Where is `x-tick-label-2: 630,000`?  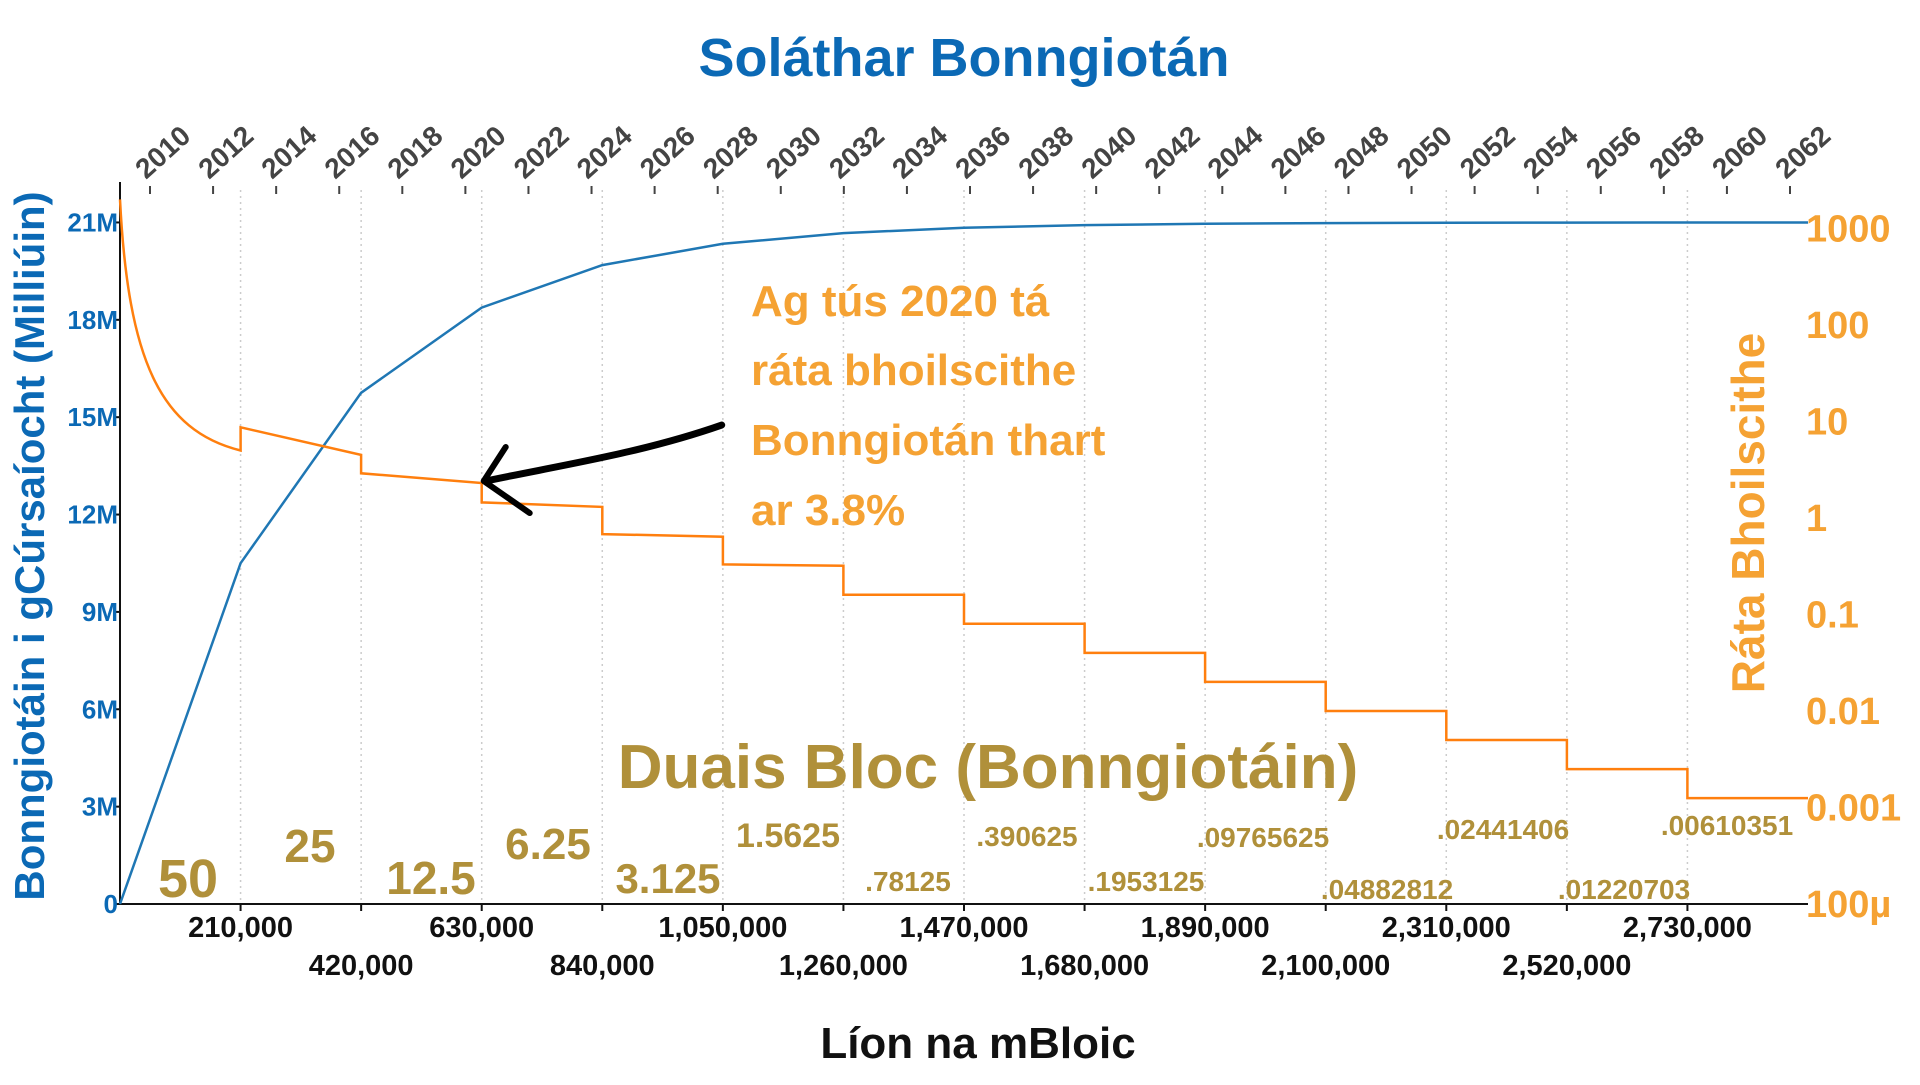
x-tick-label-2: 630,000 is located at coordinates (481, 928).